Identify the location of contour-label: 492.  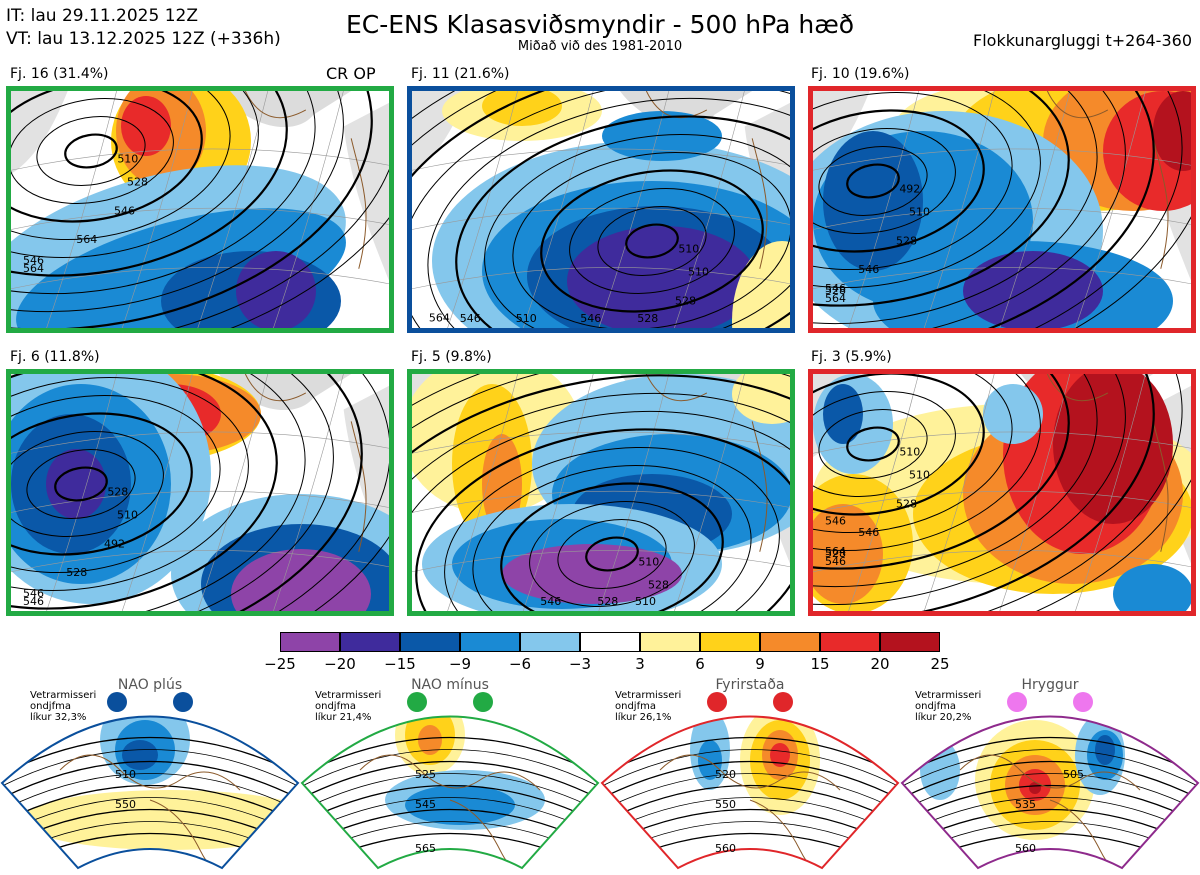
(909, 188).